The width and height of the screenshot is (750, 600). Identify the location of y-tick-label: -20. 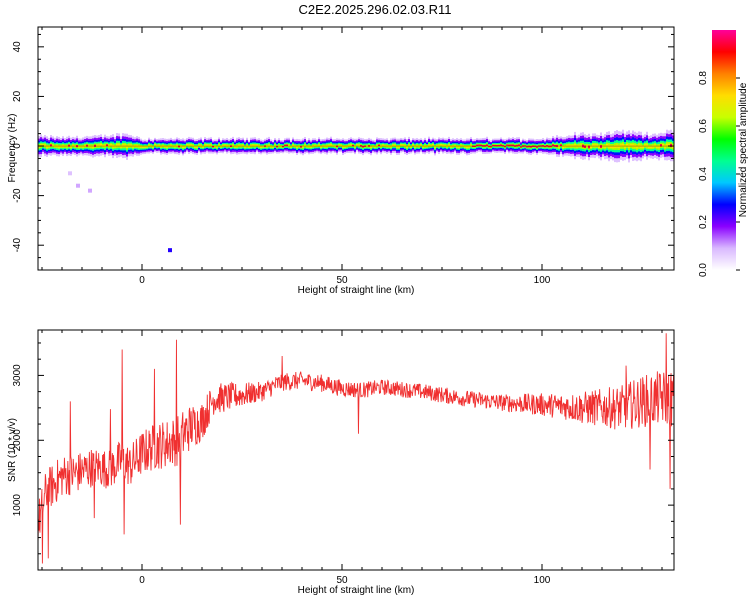
(17, 195).